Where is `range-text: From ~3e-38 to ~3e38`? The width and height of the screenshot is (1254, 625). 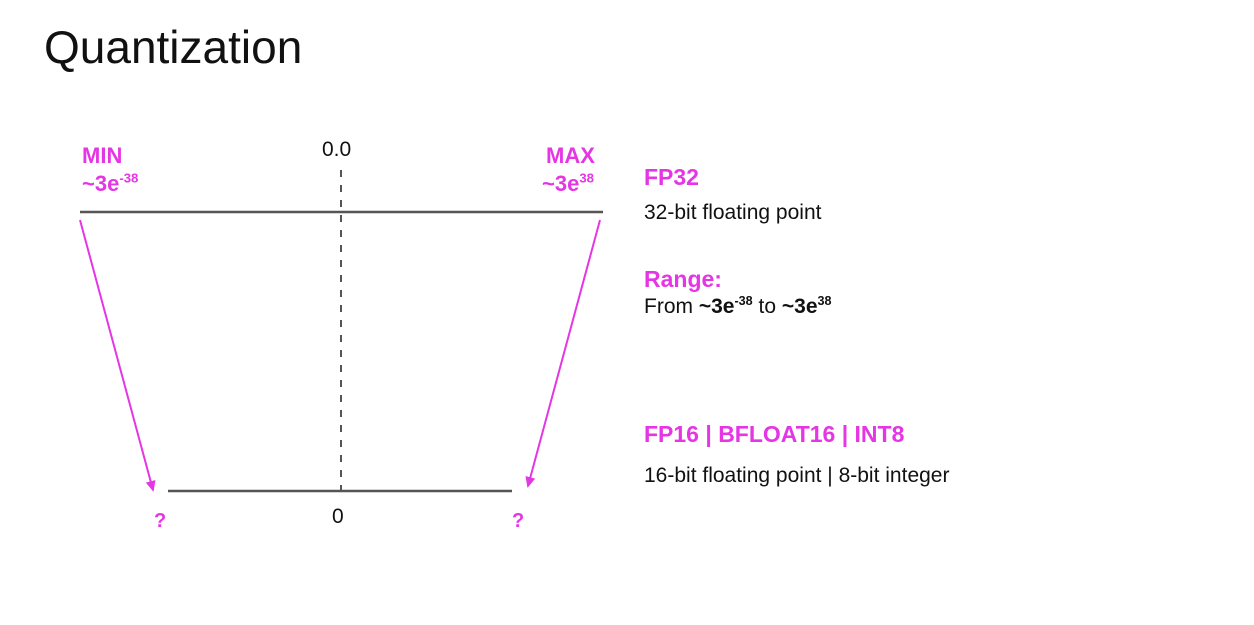 range-text: From ~3e-38 to ~3e38 is located at coordinates (738, 306).